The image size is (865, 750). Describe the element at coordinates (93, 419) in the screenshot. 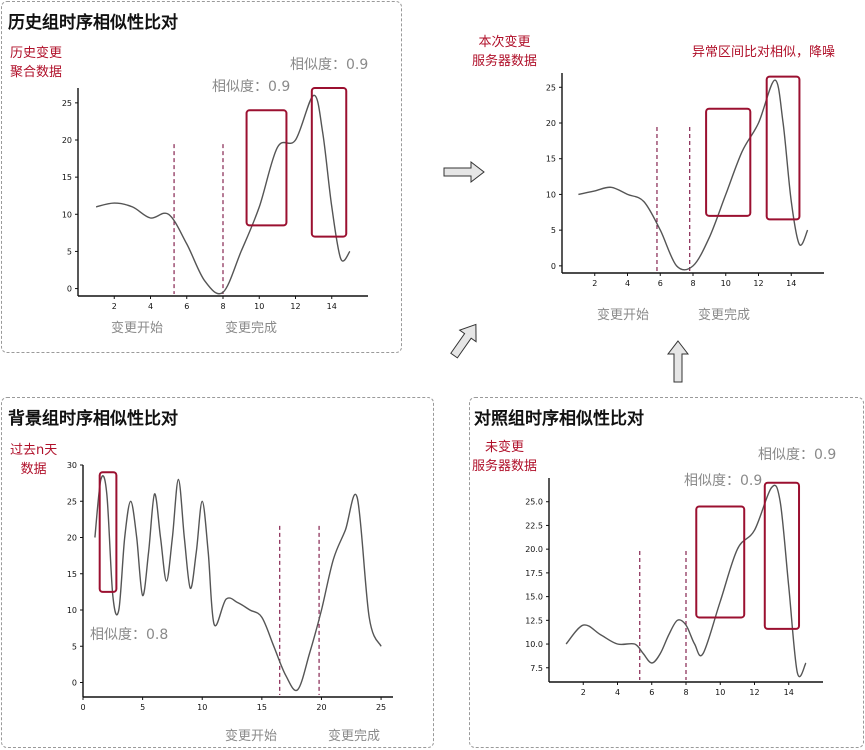

I see `background-panel-title: 背景组时序相似性比对` at that location.